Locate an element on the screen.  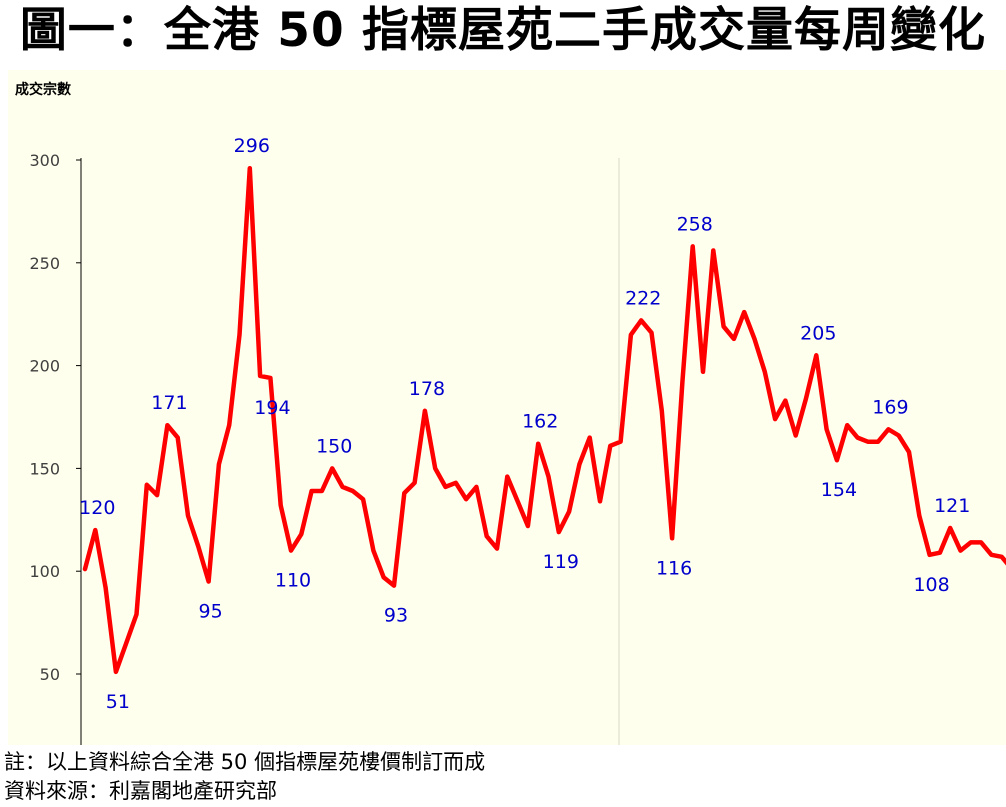
data-label-19: 121 is located at coordinates (952, 506).